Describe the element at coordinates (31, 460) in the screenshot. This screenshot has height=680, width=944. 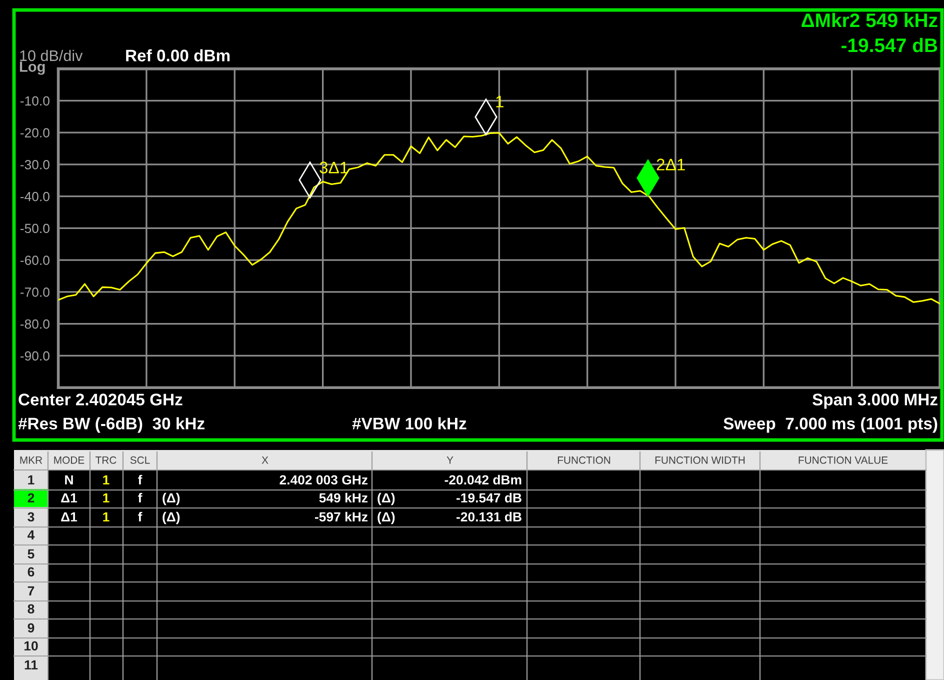
I see `text: MKR` at that location.